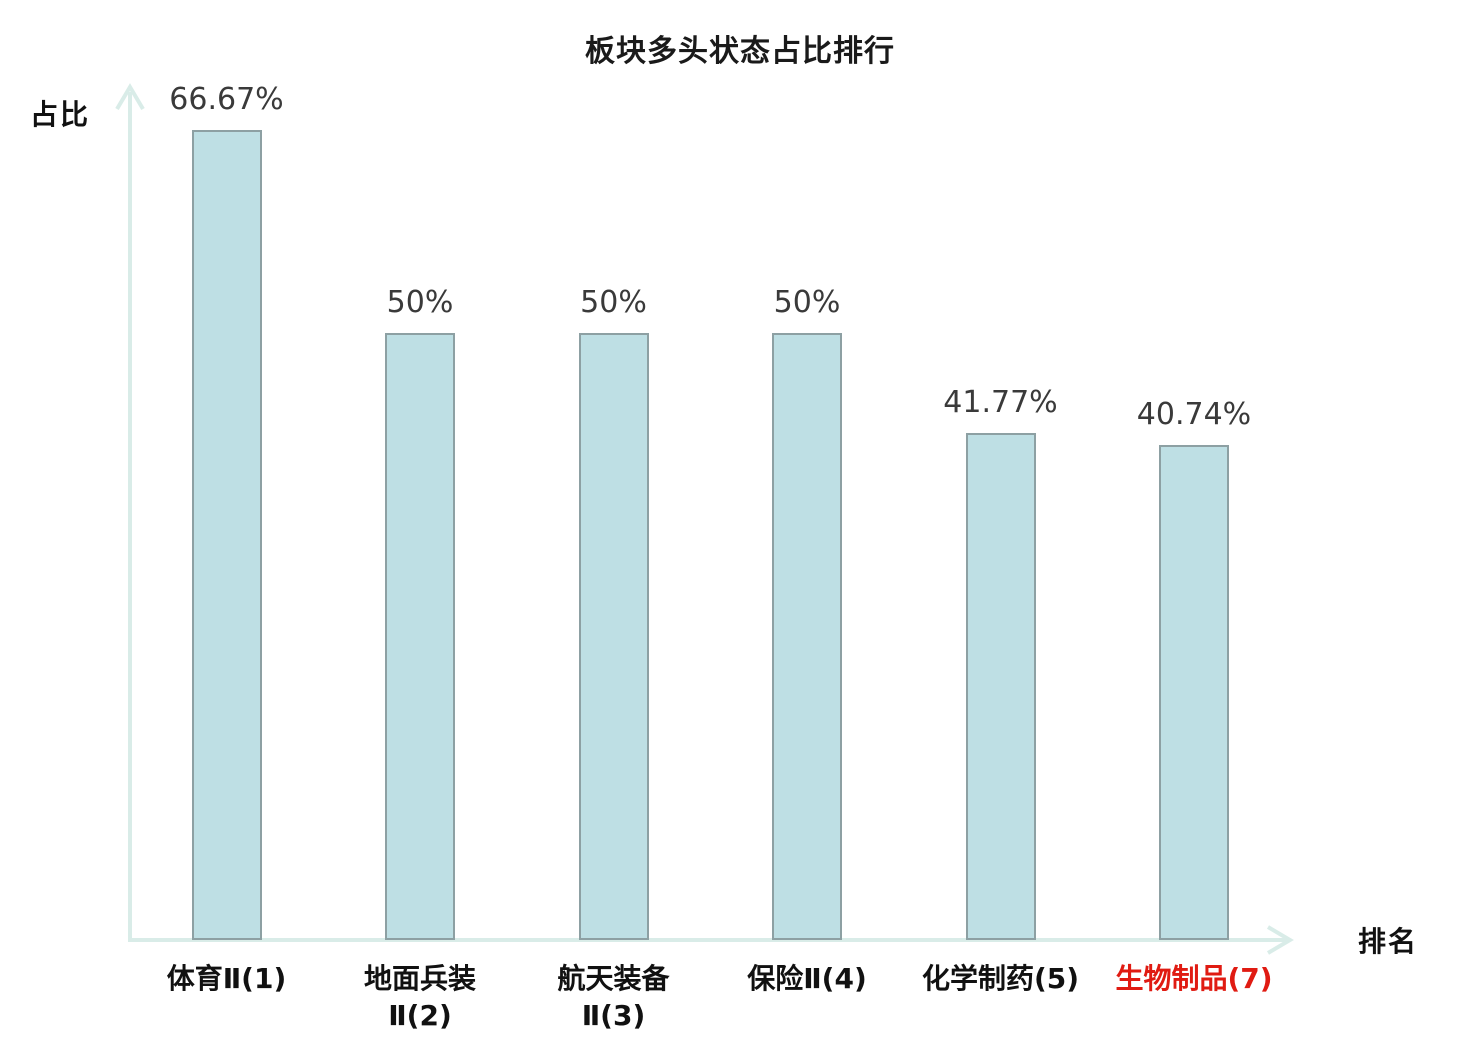 This screenshot has height=1040, width=1480. I want to click on x-tick-label: 保险Ⅱ(4), so click(807, 978).